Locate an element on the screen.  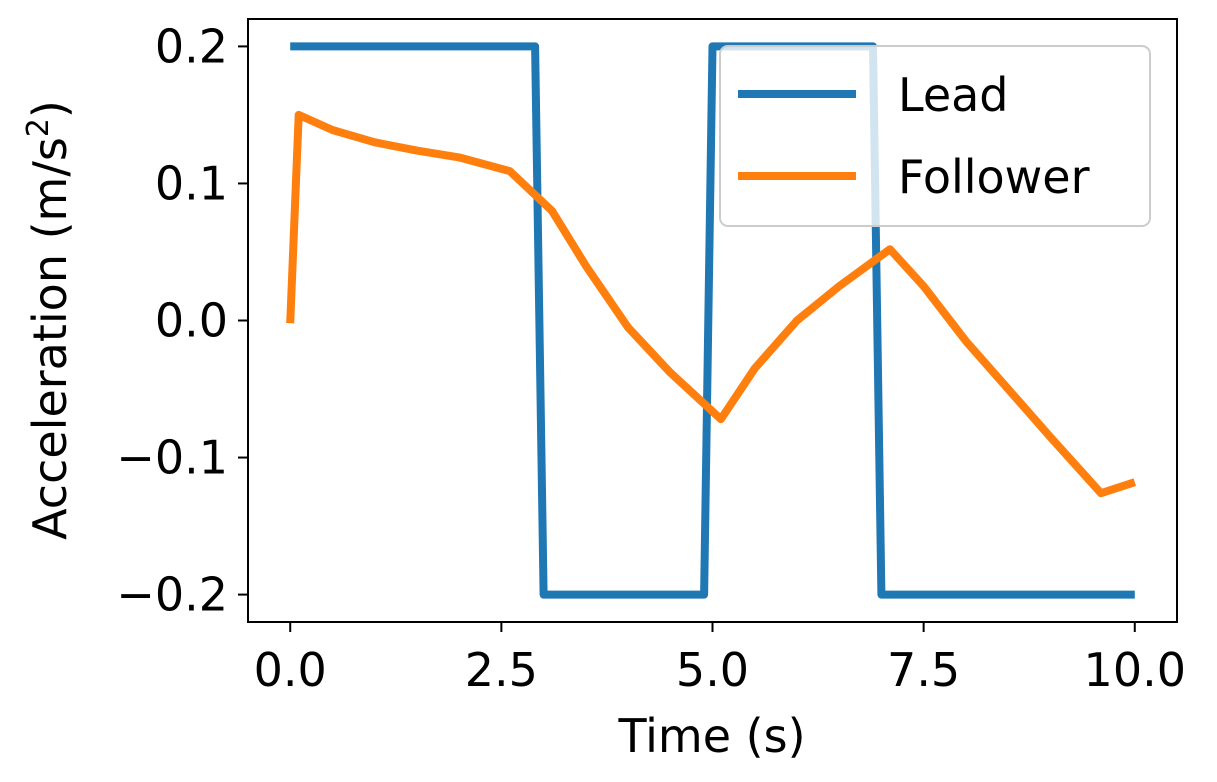
y-axis-ticks: 0.2 0.1 0.0 −0.1 −0.2 is located at coordinates (182, 320).